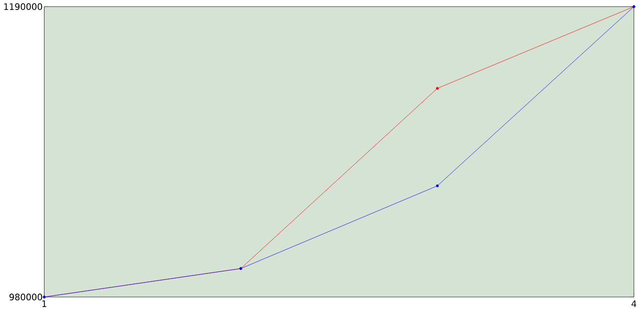 This screenshot has height=319, width=640. Describe the element at coordinates (634, 304) in the screenshot. I see `x-tick-label: 4` at that location.